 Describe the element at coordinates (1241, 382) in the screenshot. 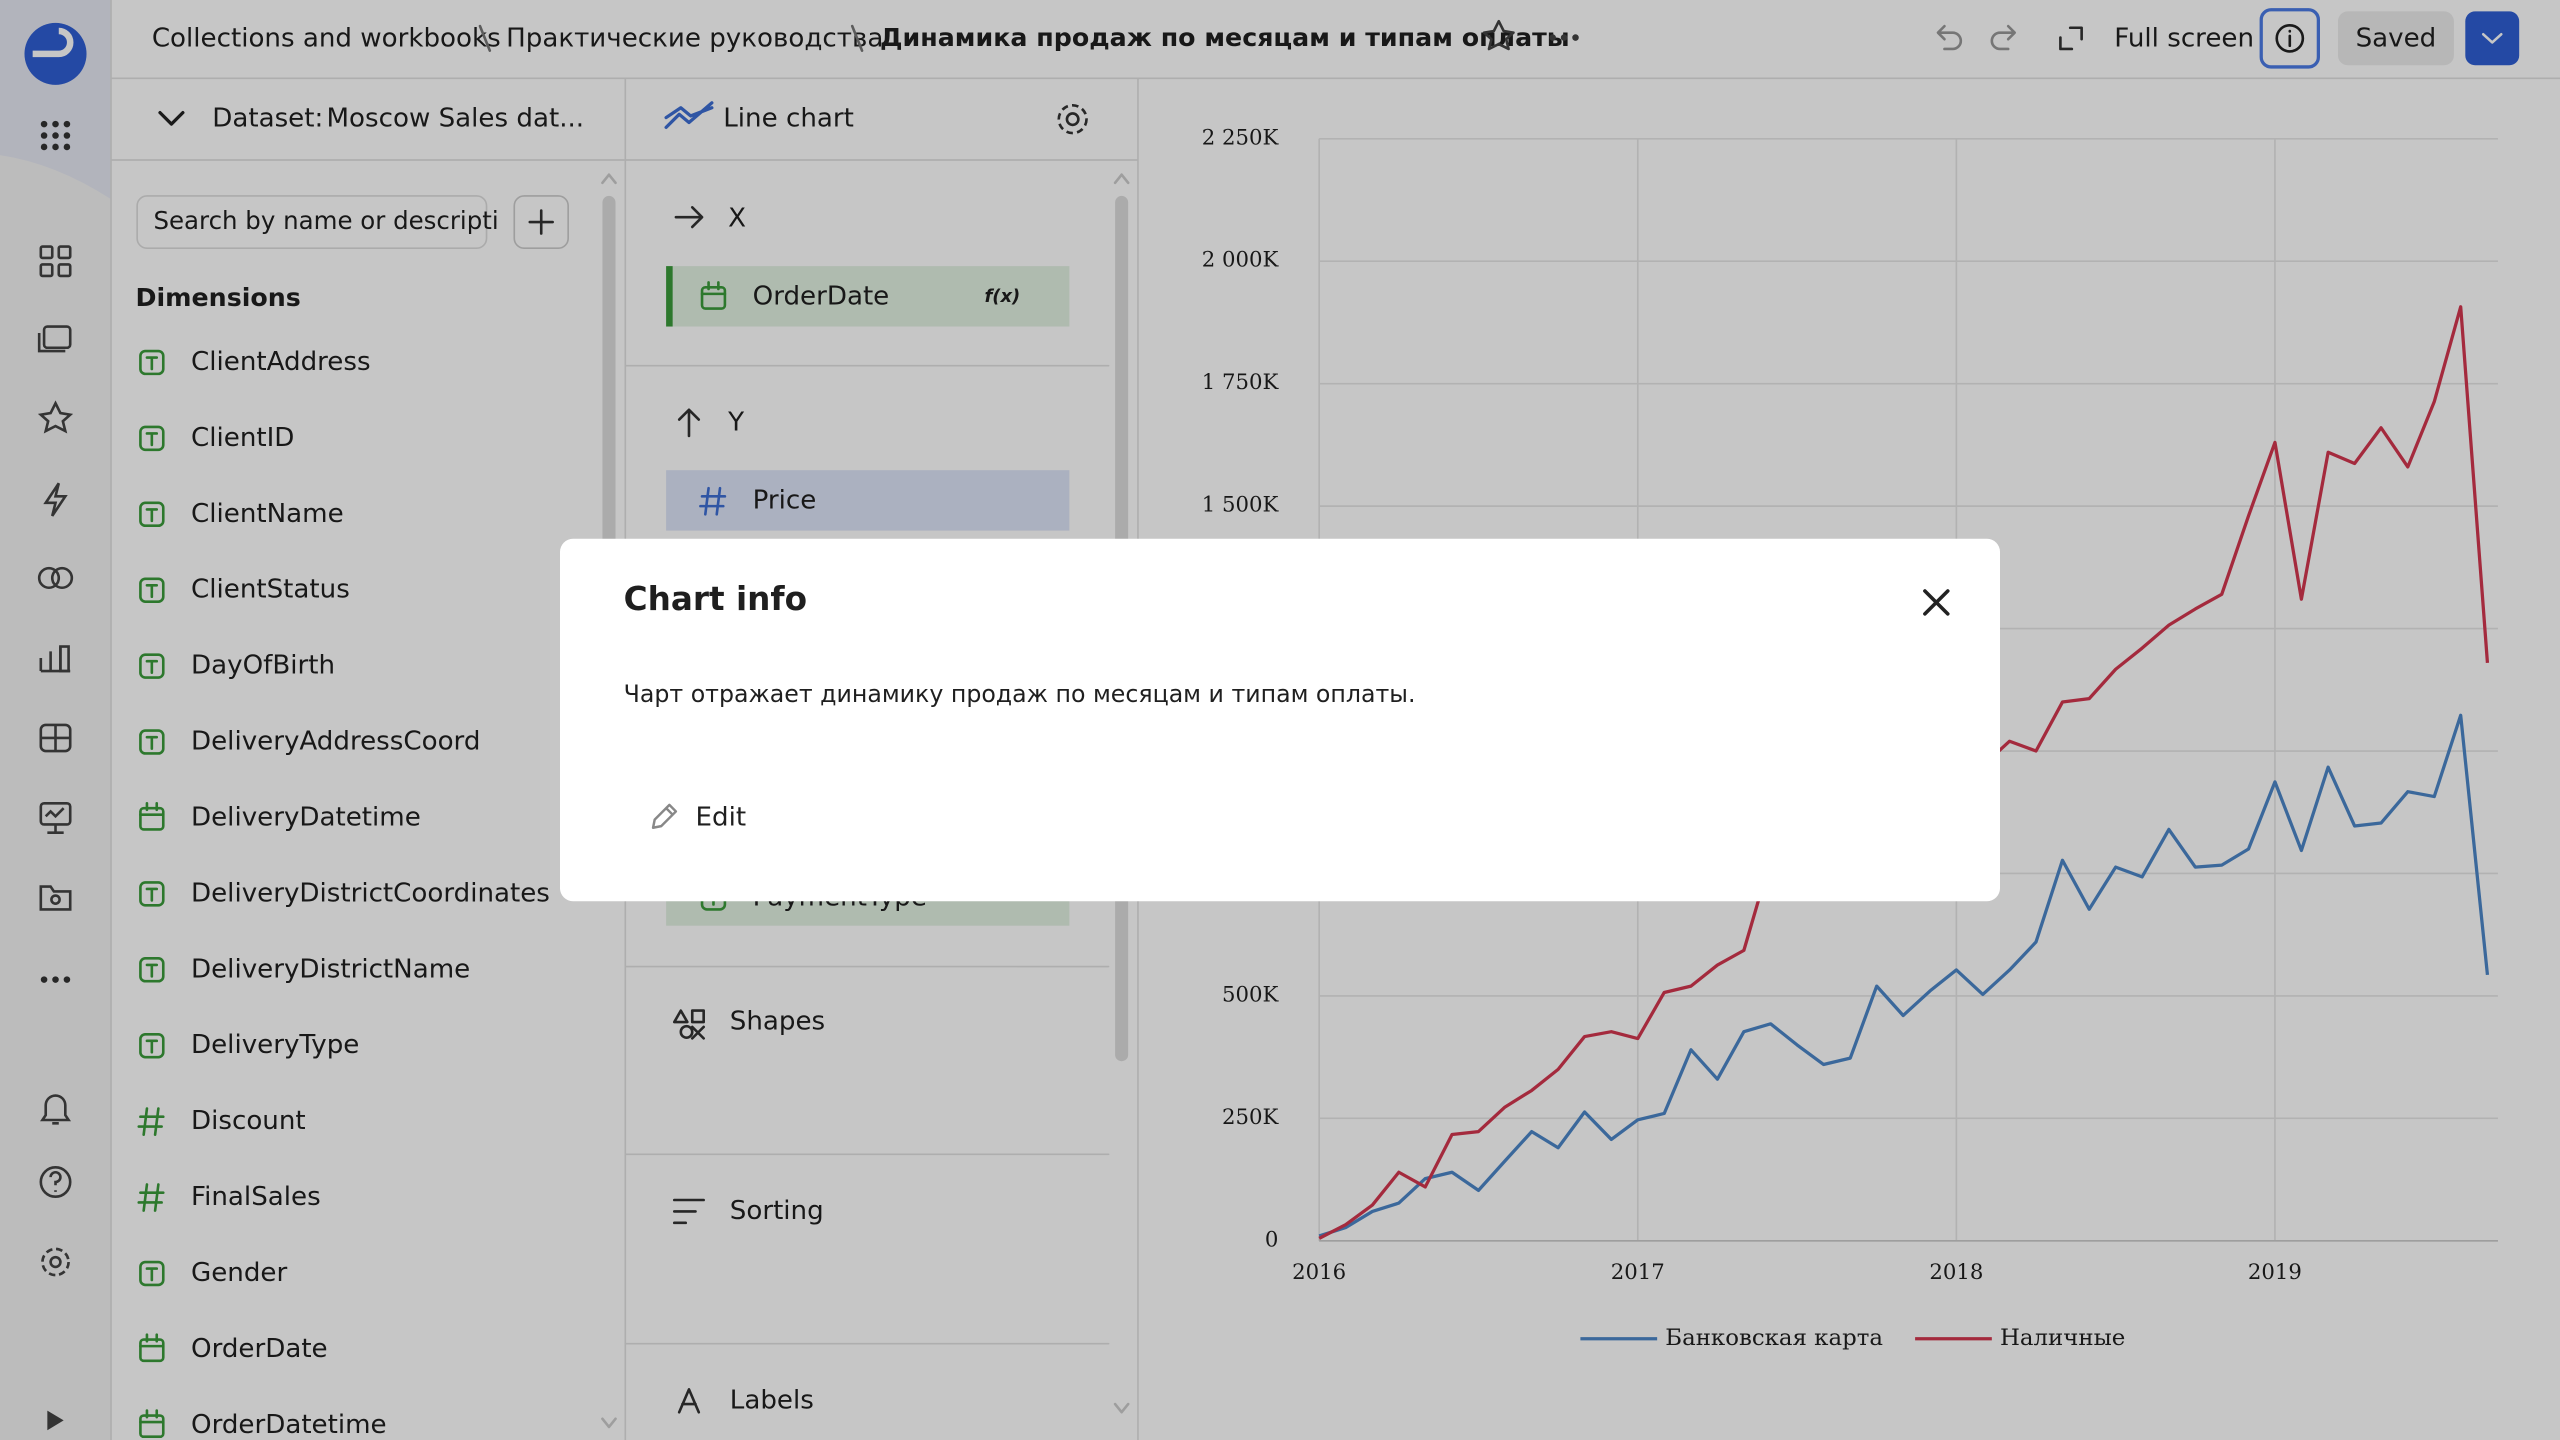

I see `y-tick-label: 1 750K` at that location.